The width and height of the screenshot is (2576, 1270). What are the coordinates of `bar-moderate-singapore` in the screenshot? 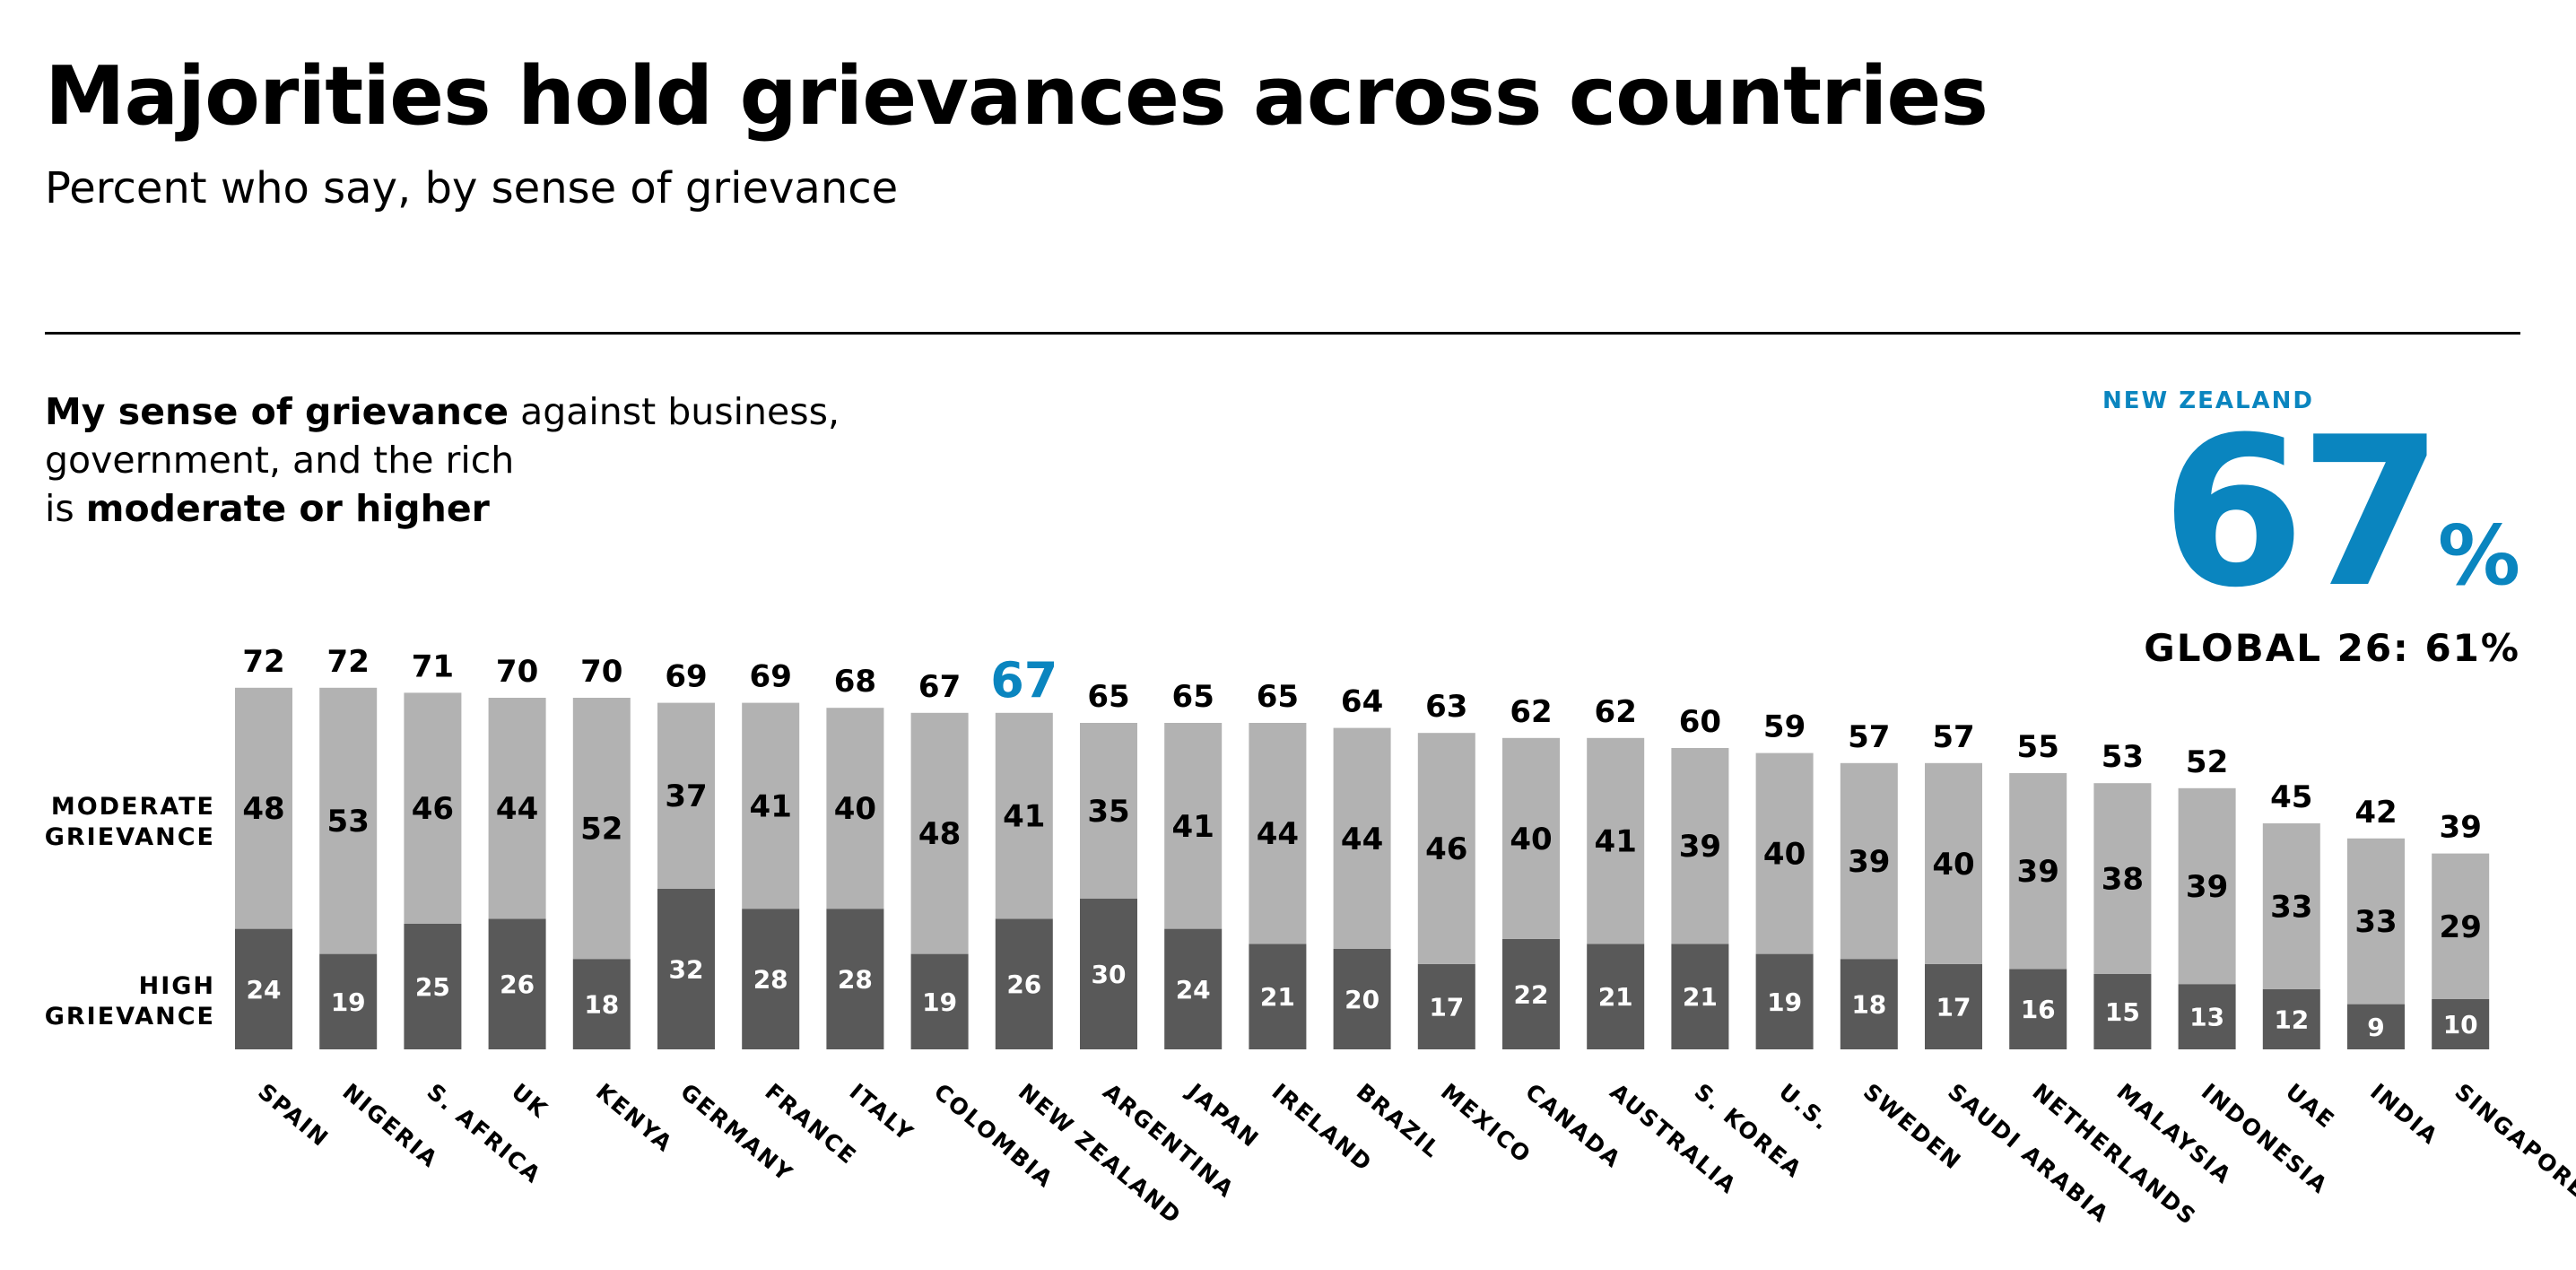 It's located at (2461, 926).